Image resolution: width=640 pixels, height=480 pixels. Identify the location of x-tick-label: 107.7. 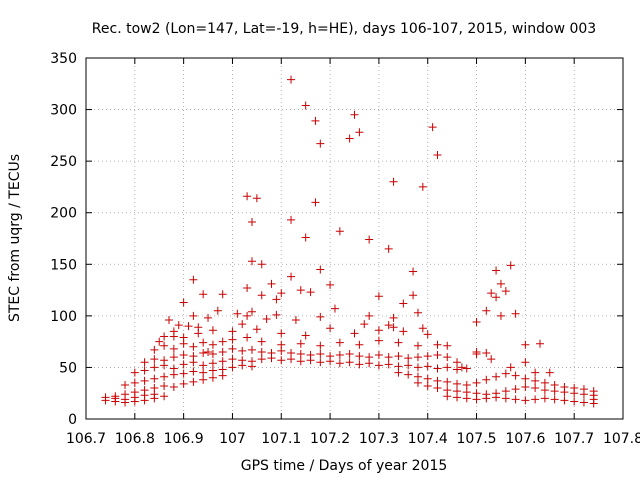
(574, 439).